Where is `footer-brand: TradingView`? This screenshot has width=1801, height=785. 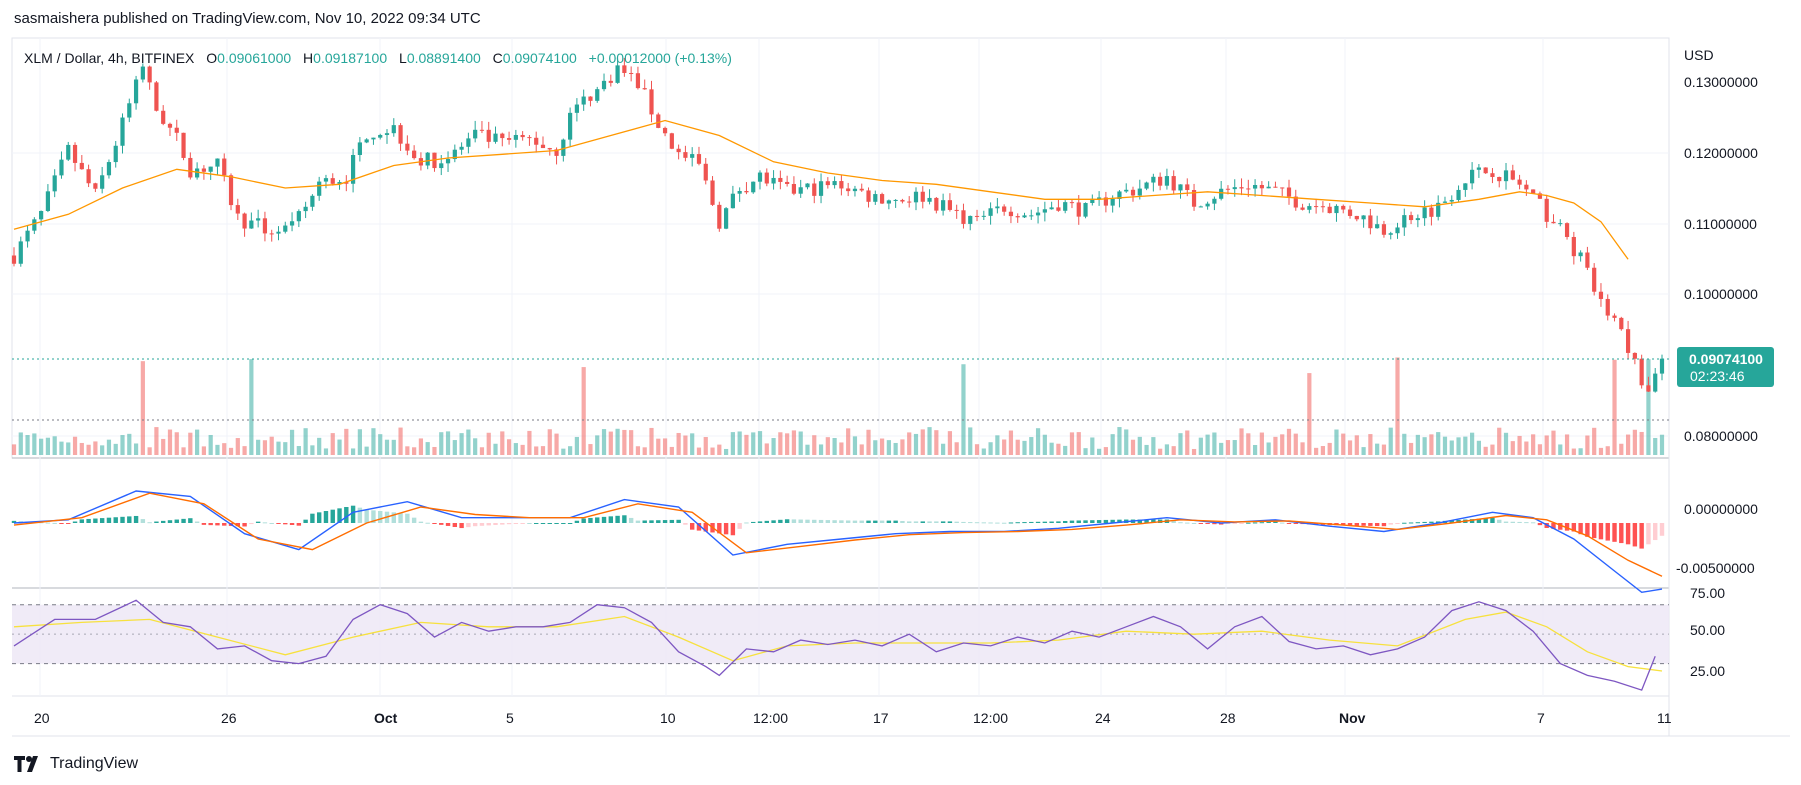 footer-brand: TradingView is located at coordinates (94, 763).